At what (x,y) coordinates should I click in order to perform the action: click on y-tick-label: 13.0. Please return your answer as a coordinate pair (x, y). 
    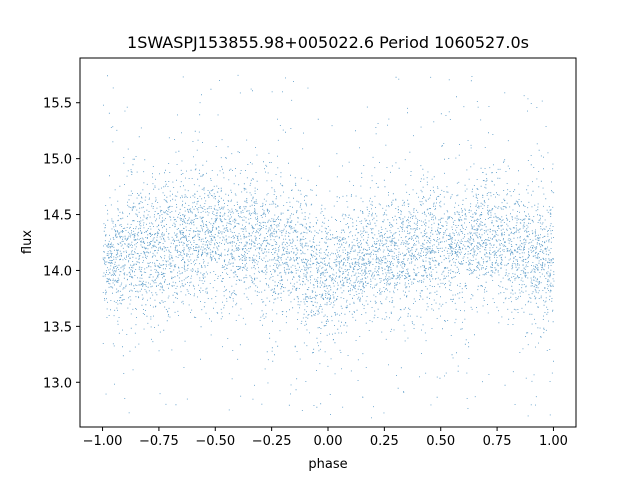
    Looking at the image, I should click on (57, 383).